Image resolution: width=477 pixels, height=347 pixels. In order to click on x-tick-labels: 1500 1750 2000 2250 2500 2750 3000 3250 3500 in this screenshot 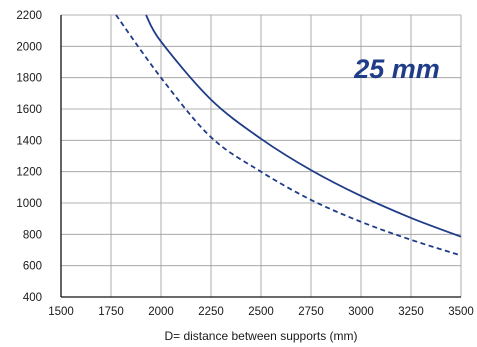, I will do `click(261, 312)`.